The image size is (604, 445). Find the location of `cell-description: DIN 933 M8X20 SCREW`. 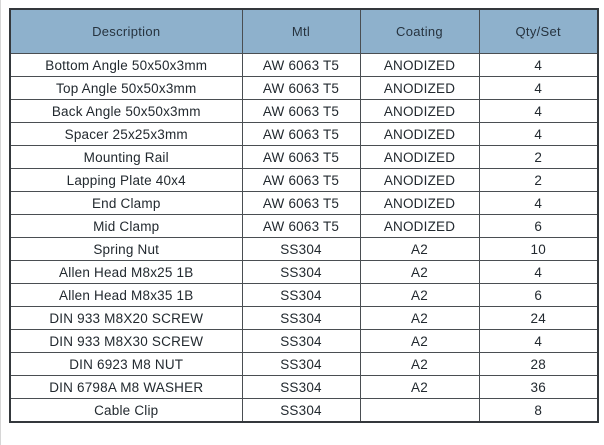

cell-description: DIN 933 M8X20 SCREW is located at coordinates (126, 318).